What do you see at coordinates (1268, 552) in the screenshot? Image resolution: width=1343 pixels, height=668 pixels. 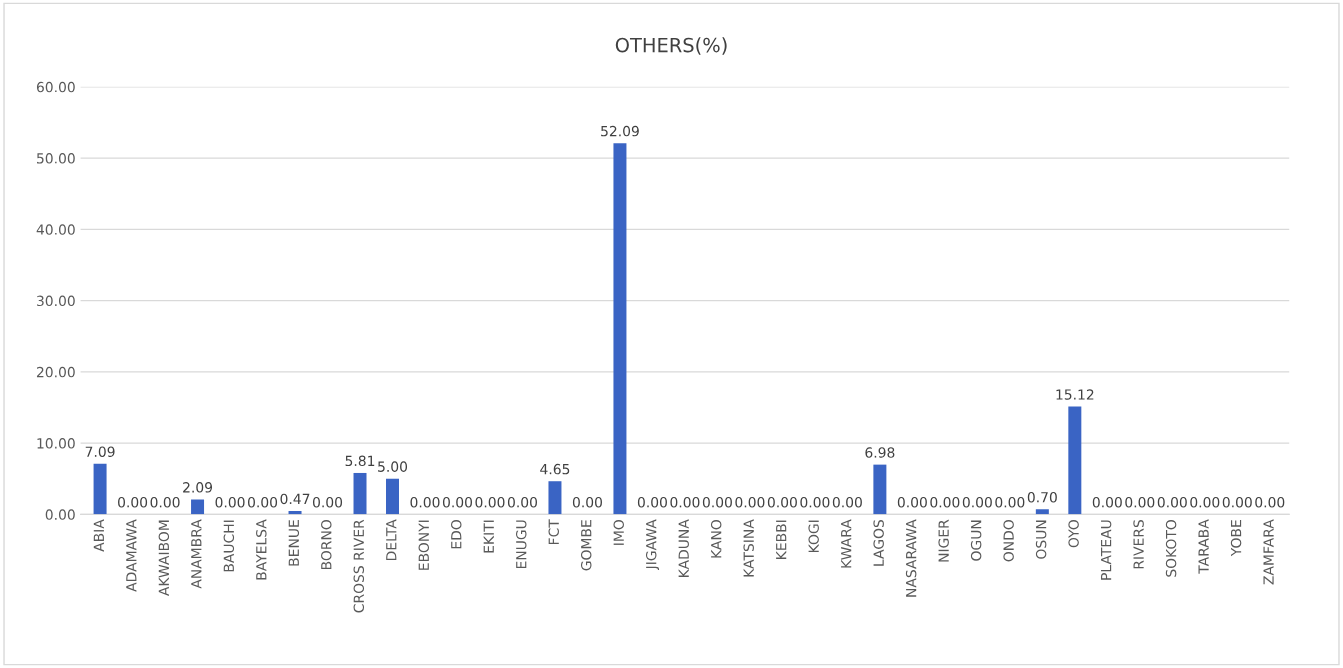 I see `x-tick-label: ZAMFARA` at bounding box center [1268, 552].